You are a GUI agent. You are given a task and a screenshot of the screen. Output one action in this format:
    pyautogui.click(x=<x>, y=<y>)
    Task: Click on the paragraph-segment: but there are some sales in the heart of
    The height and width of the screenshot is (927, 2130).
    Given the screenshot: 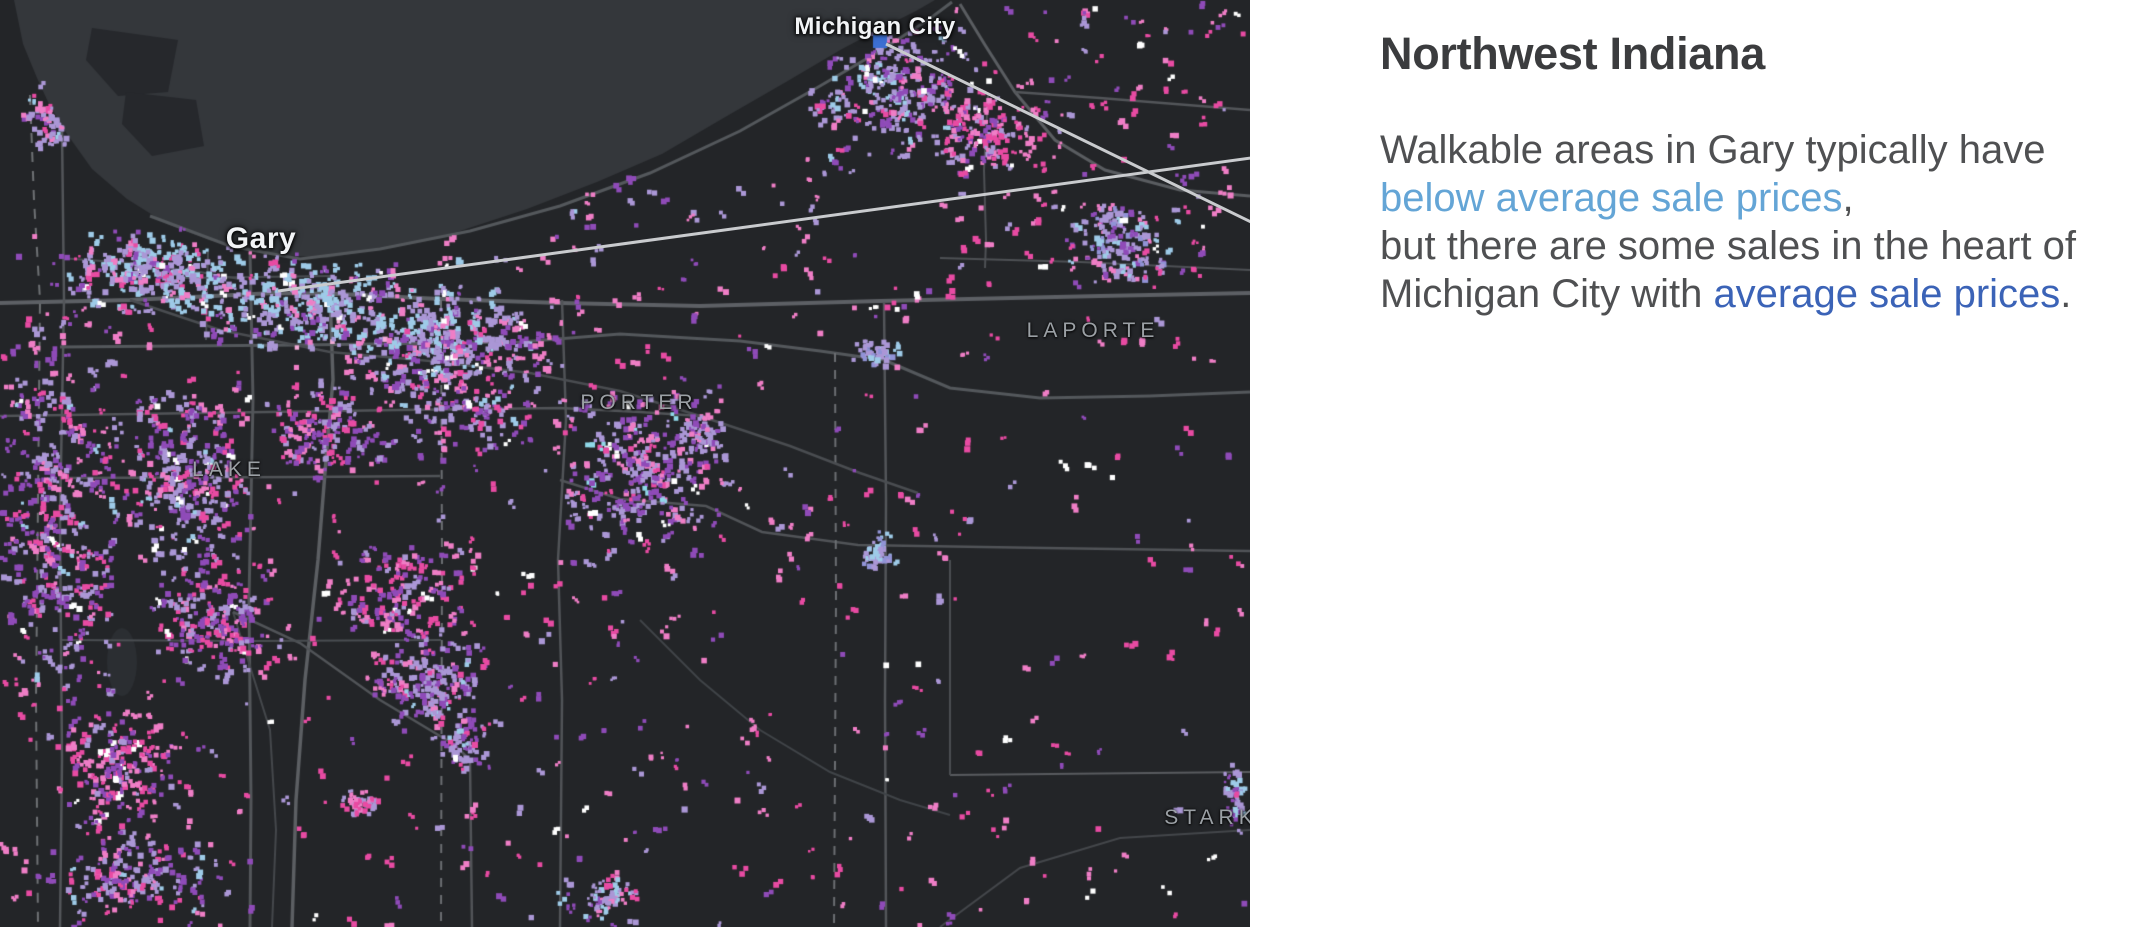 What is the action you would take?
    pyautogui.click(x=1728, y=246)
    